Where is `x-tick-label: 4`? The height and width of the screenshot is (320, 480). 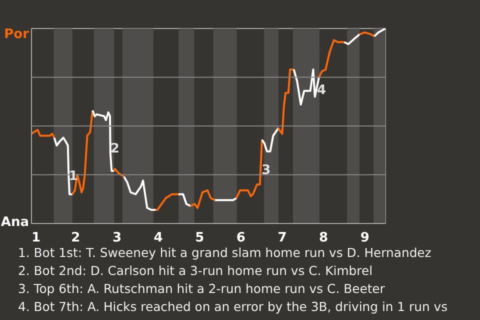 x-tick-label: 4 is located at coordinates (158, 238).